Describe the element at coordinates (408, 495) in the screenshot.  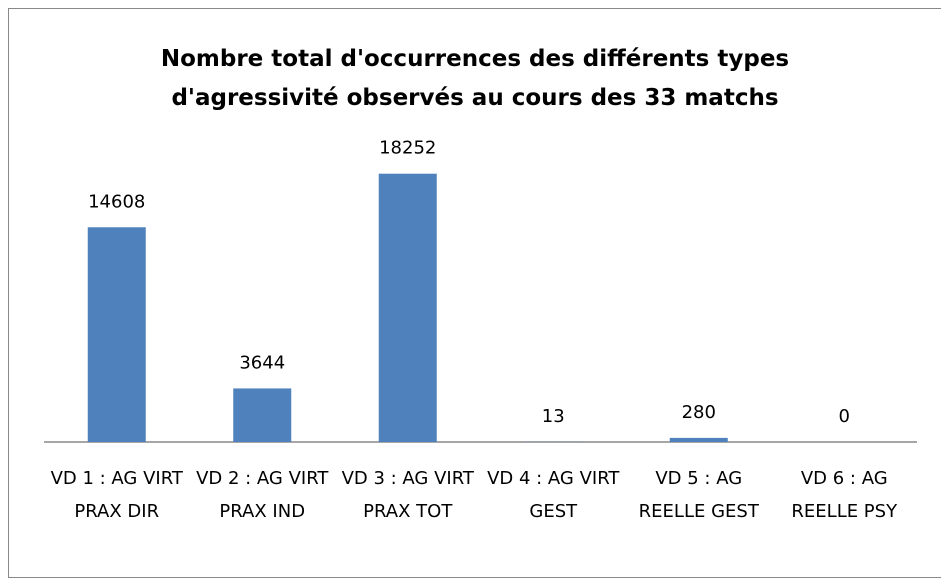
I see `x-tick-label: VD 3 : AG VIRT PRAX TOT` at that location.